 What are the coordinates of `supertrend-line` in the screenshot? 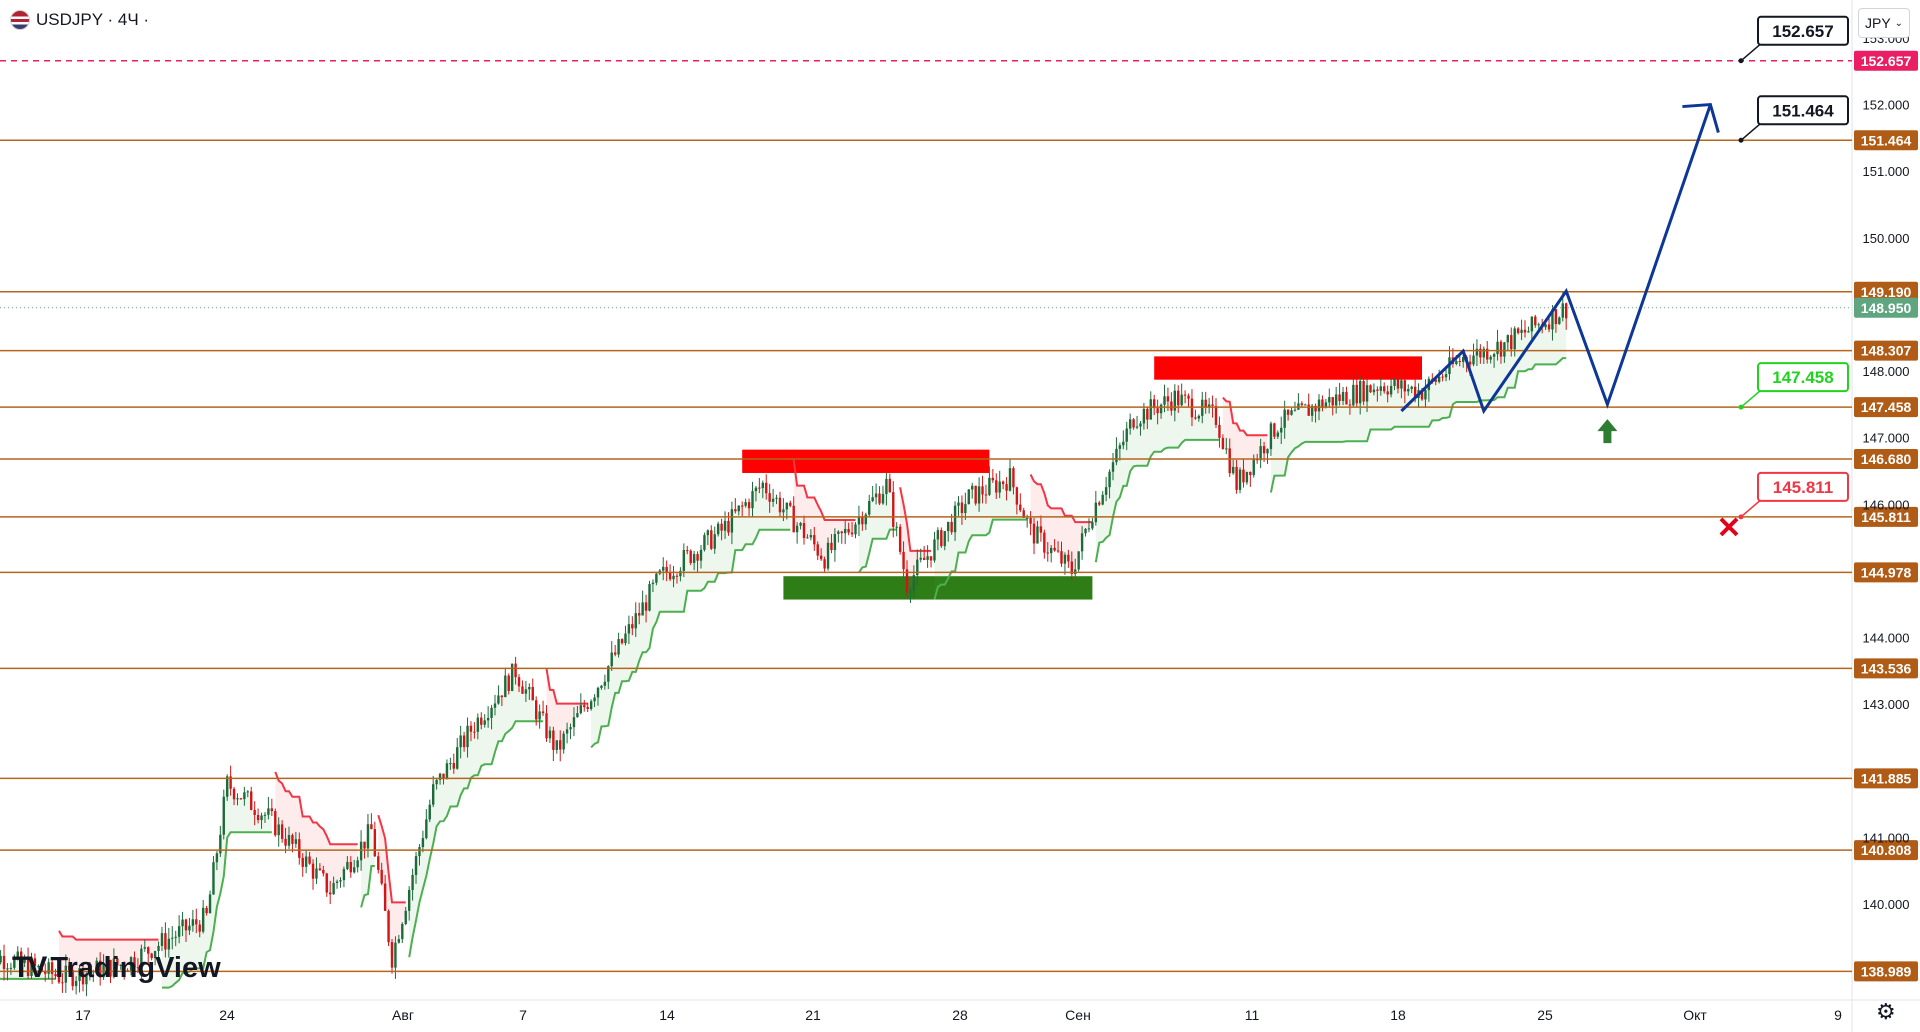 It's located at (915, 519).